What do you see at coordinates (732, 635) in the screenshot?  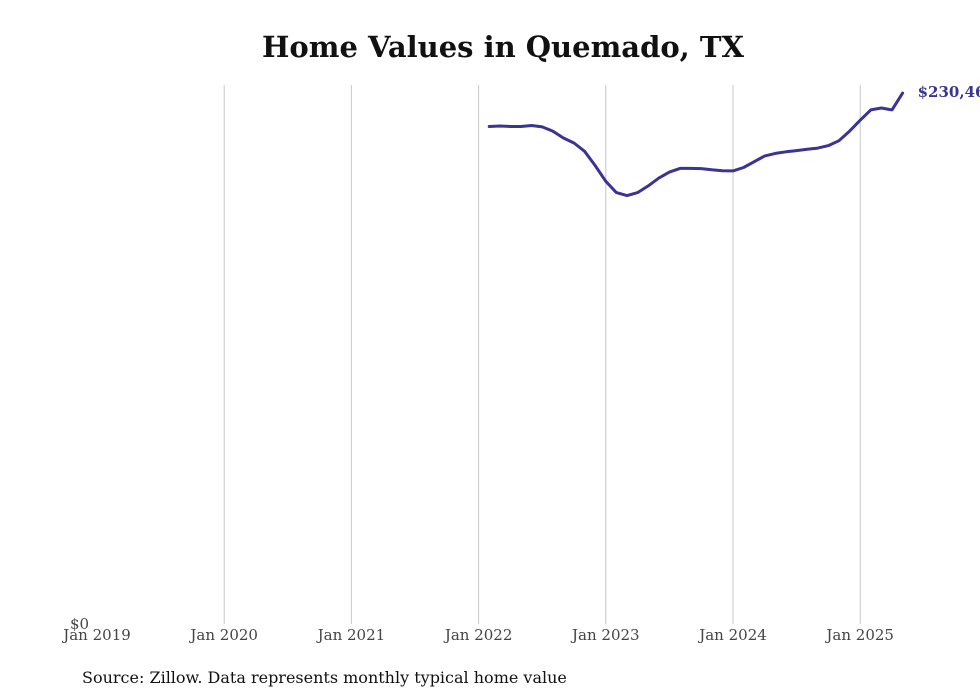 I see `x-tick-label: Jan 2024` at bounding box center [732, 635].